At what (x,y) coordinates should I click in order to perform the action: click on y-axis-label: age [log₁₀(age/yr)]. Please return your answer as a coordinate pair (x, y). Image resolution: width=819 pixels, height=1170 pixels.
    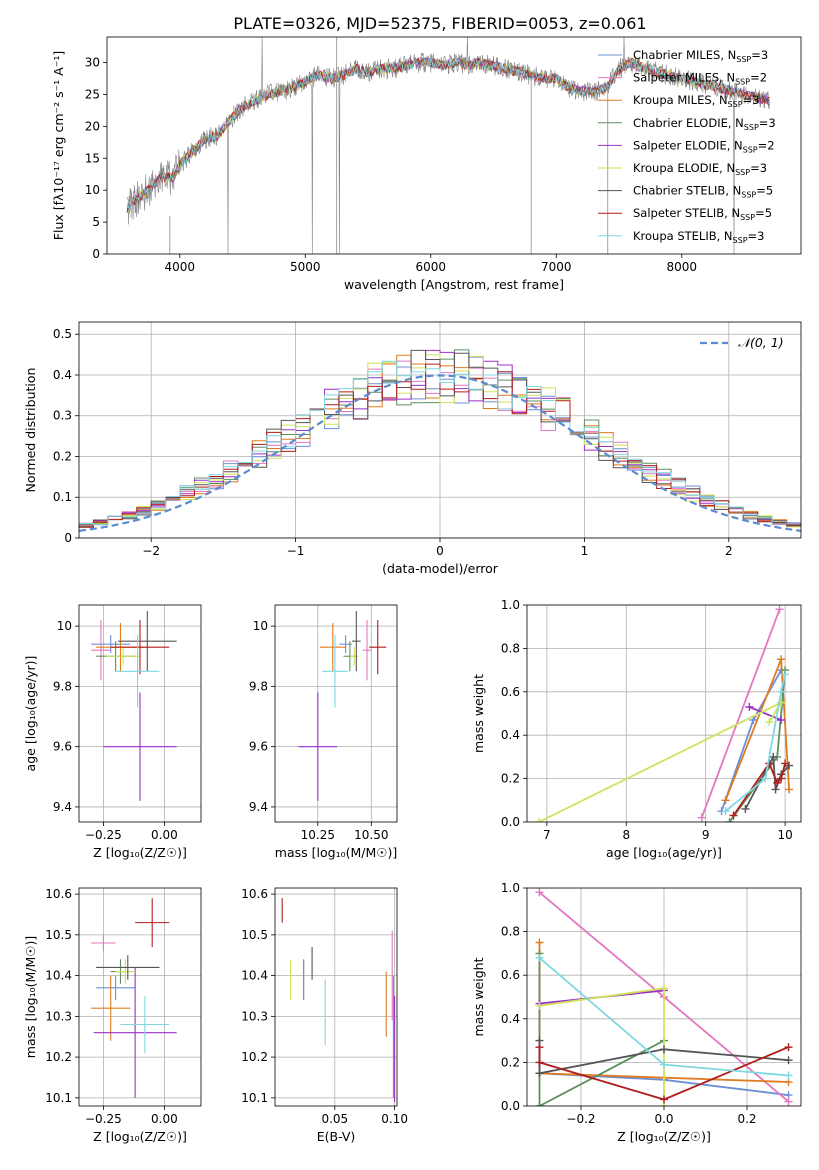
    Looking at the image, I should click on (30, 714).